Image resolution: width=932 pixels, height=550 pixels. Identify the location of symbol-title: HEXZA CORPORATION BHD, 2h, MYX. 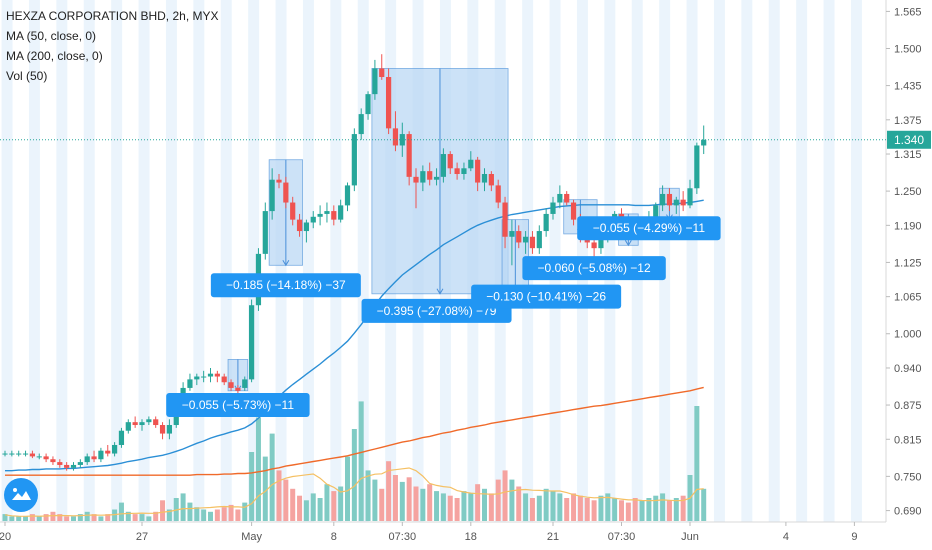
(112, 16).